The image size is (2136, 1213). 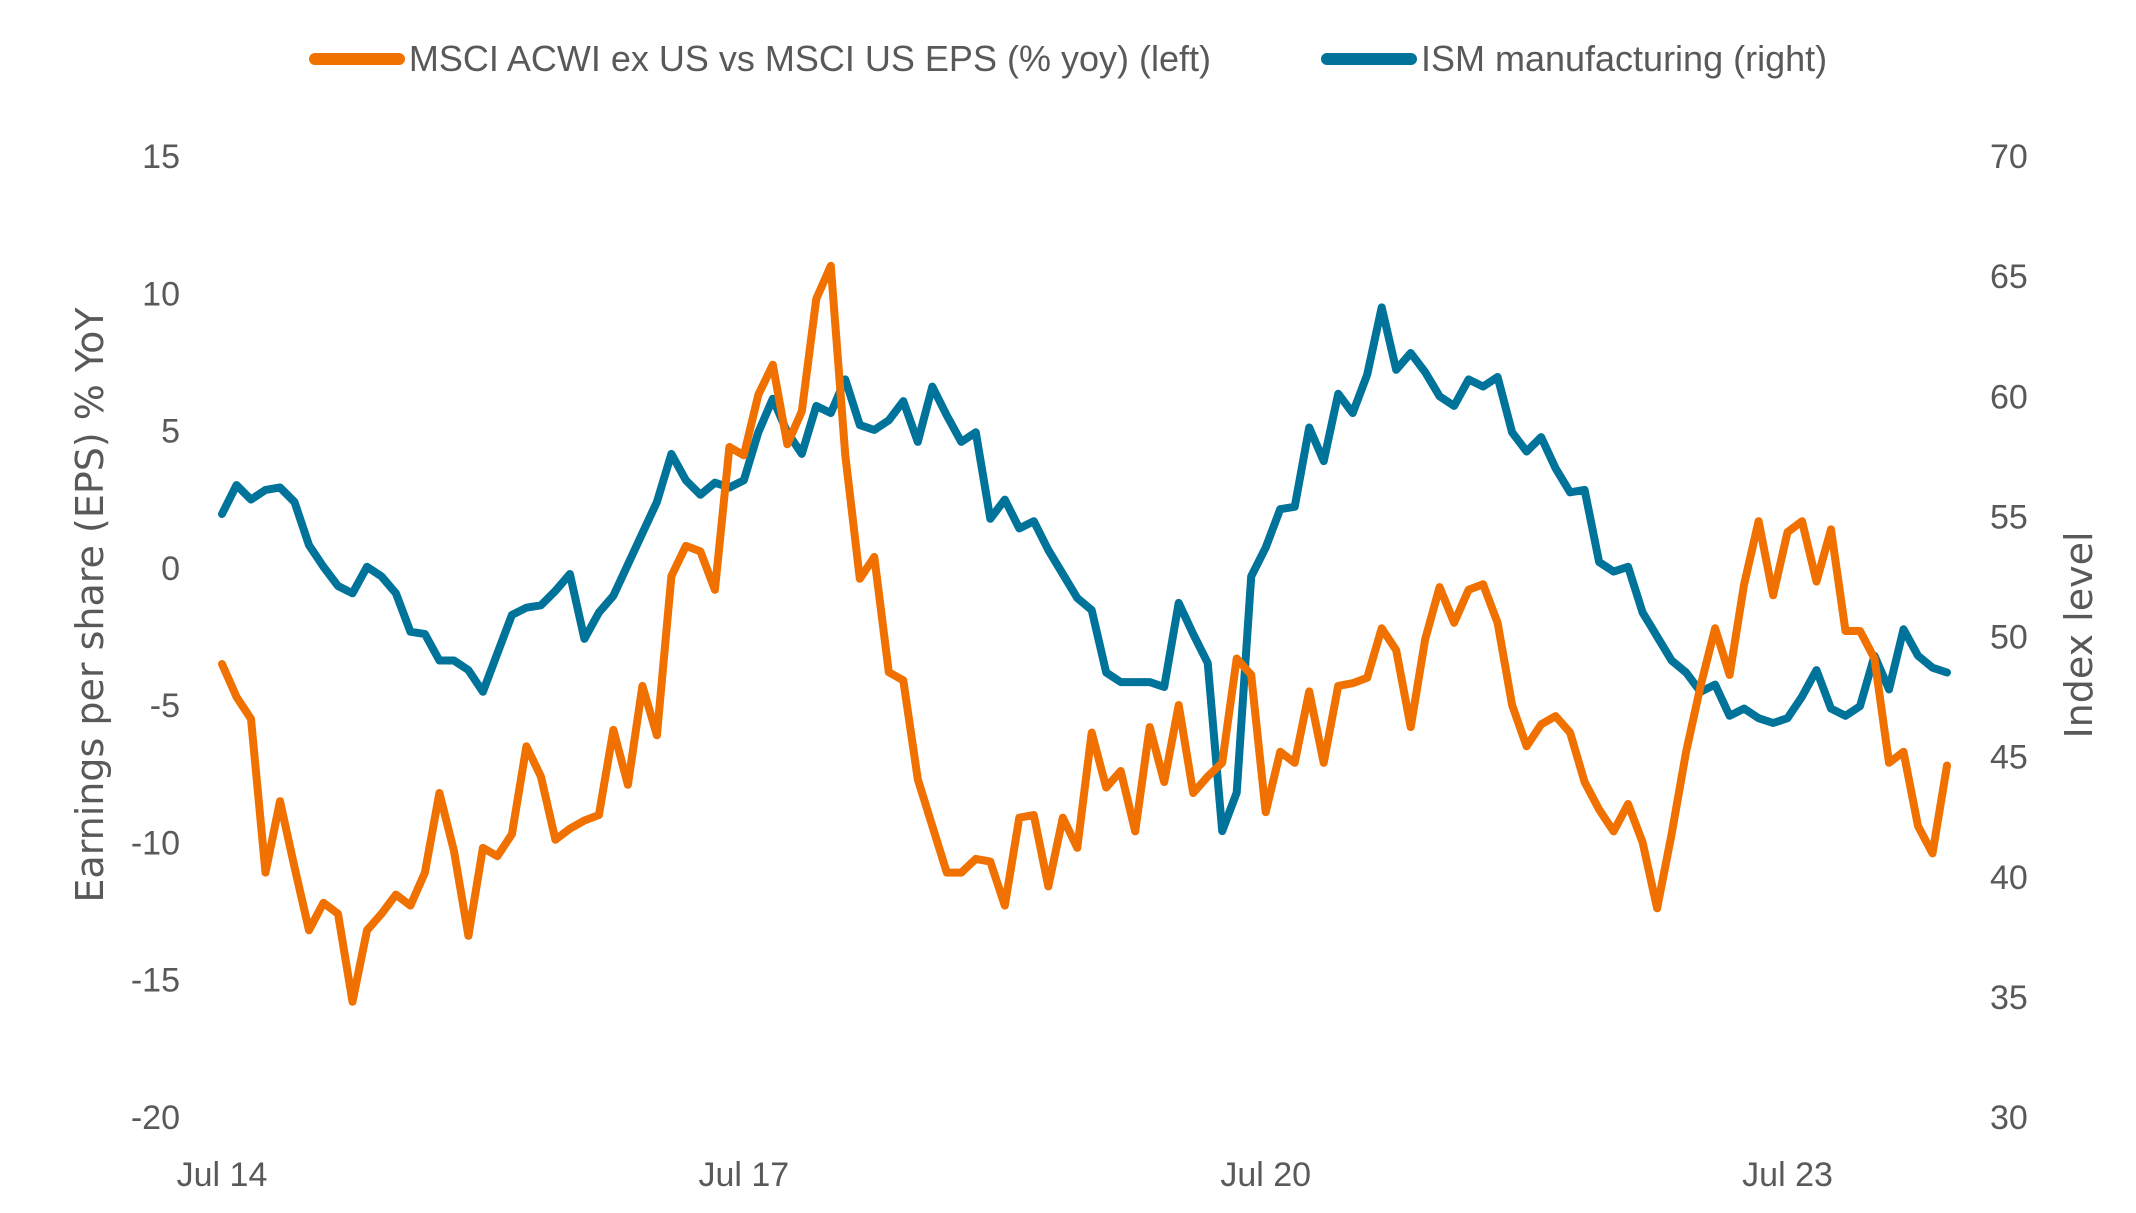 What do you see at coordinates (743, 1175) in the screenshot?
I see `x-tick-label: Jul 17` at bounding box center [743, 1175].